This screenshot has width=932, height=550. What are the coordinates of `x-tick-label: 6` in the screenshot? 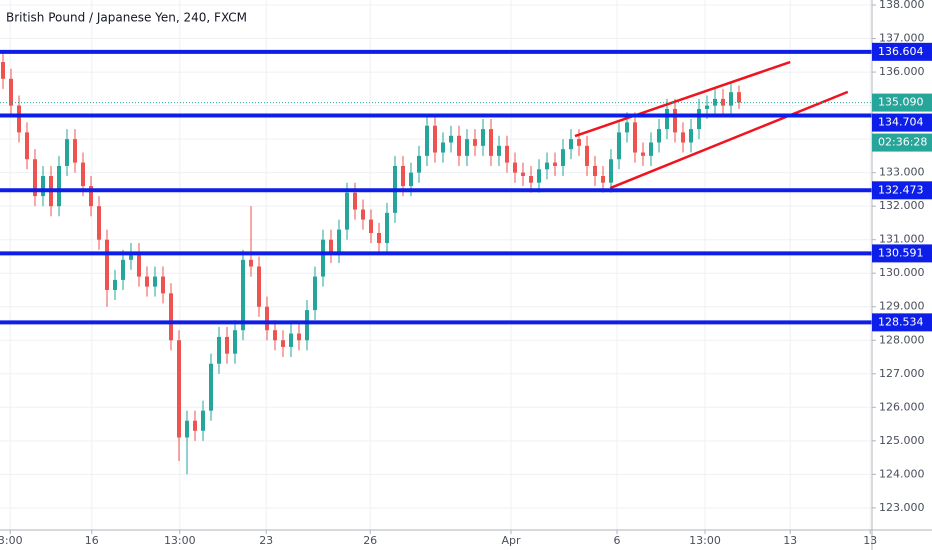 It's located at (617, 540).